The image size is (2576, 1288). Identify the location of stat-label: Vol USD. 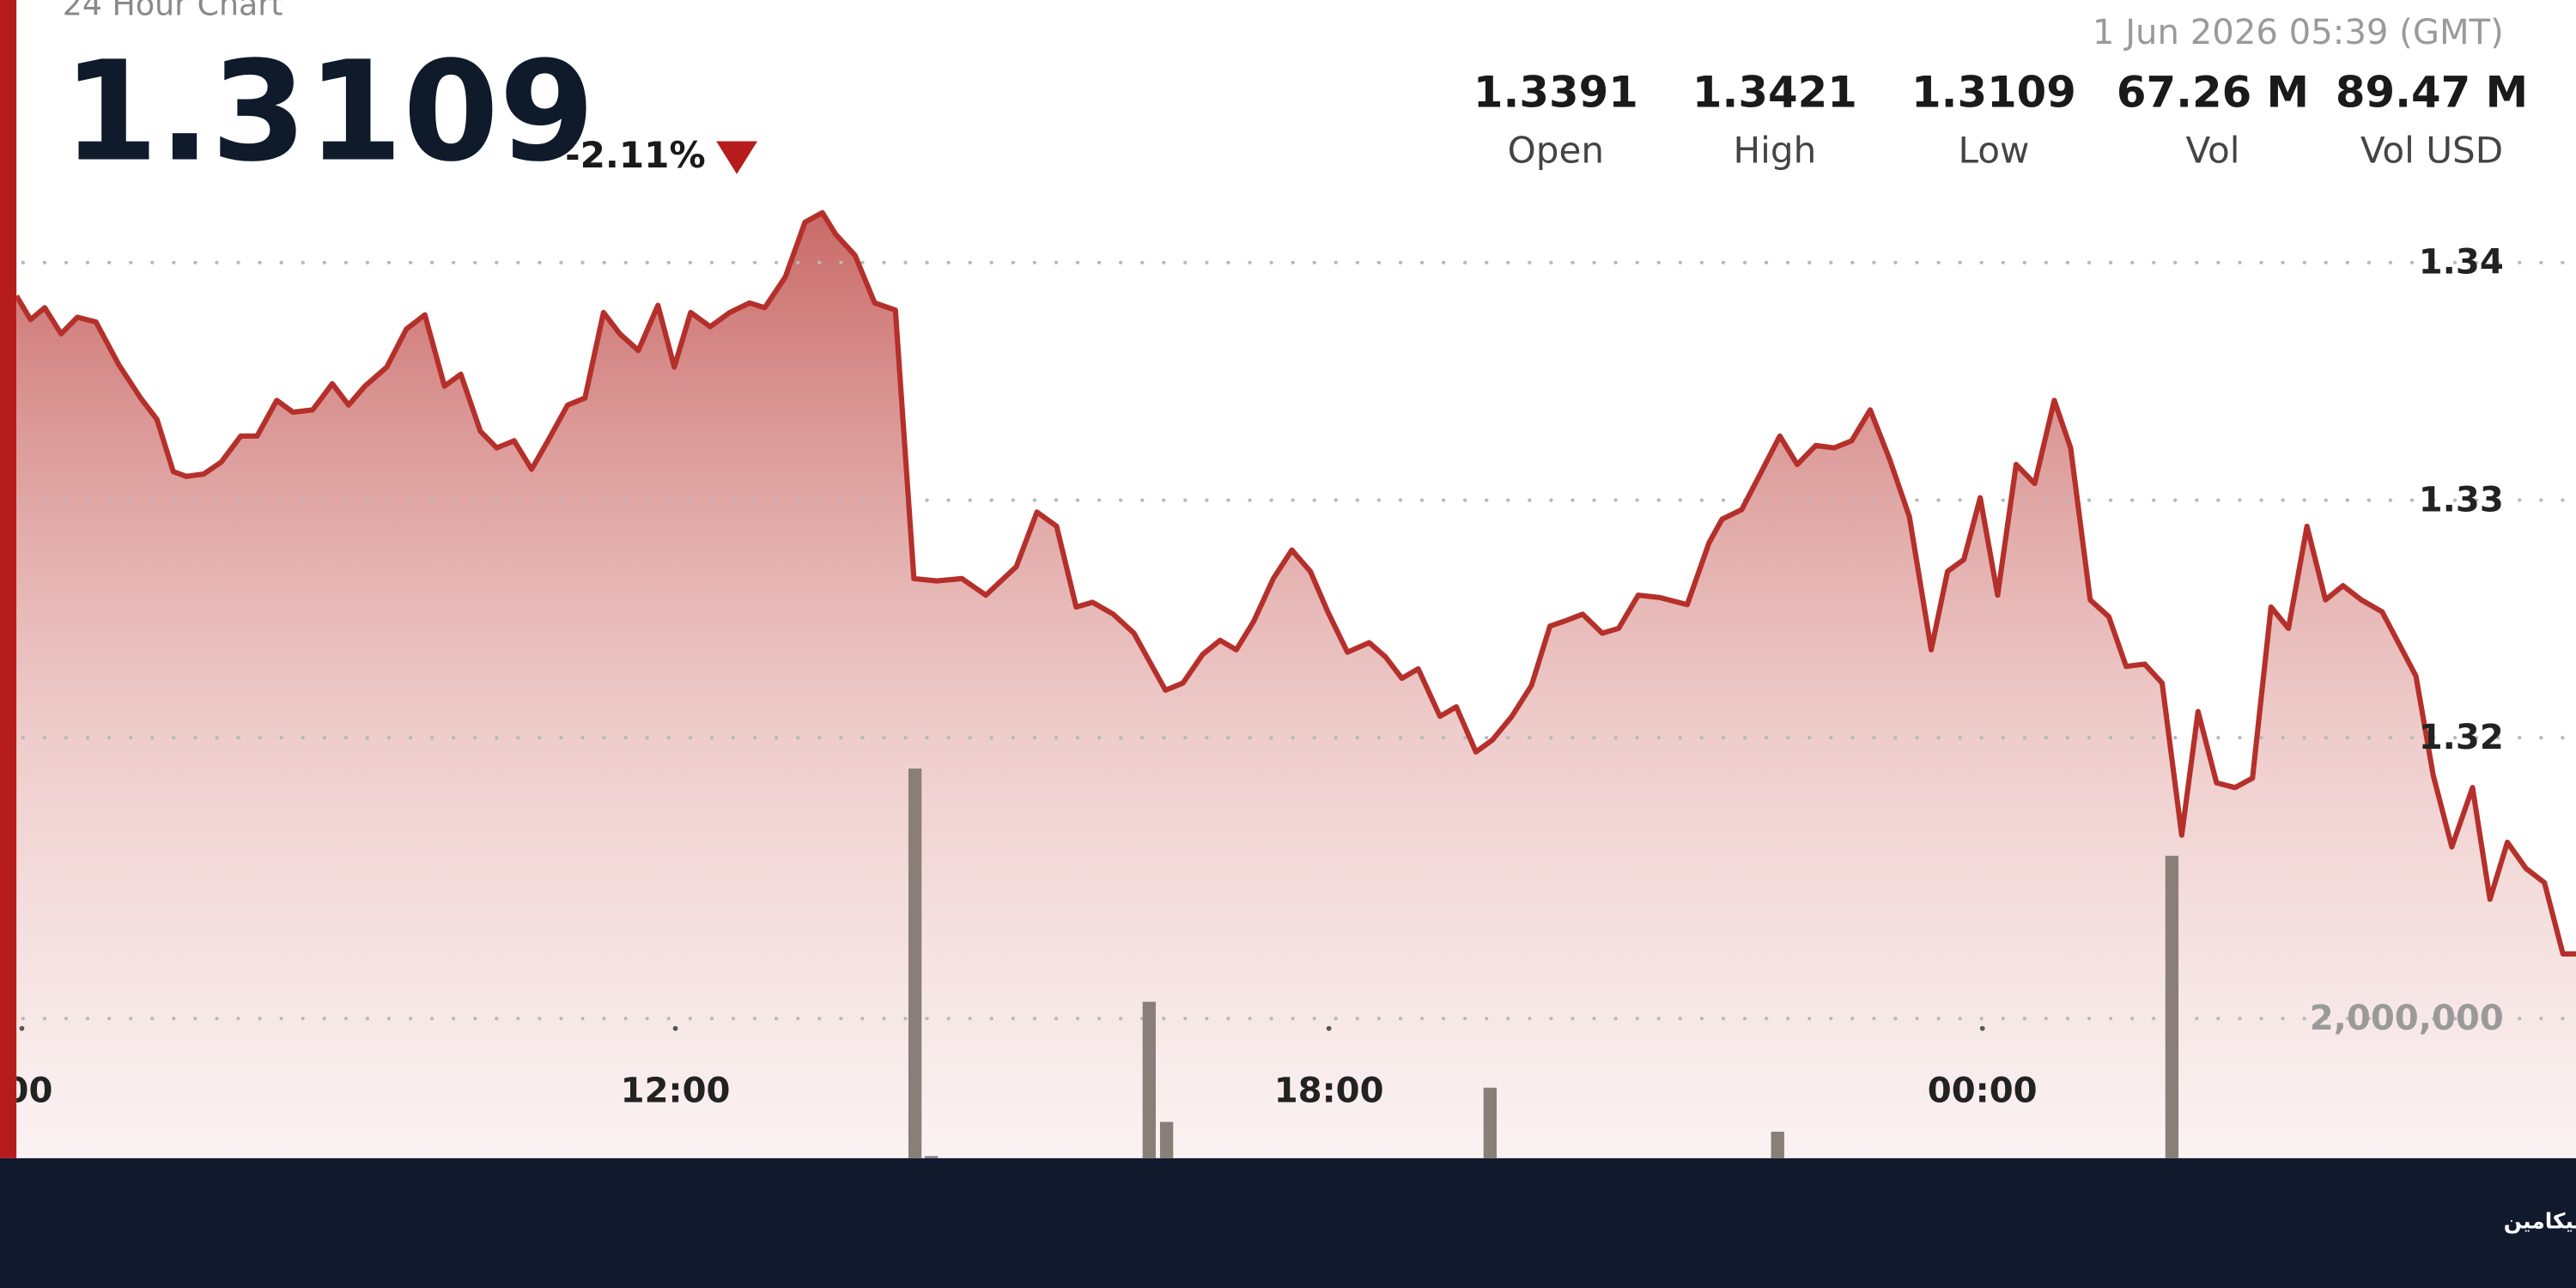
(2431, 150).